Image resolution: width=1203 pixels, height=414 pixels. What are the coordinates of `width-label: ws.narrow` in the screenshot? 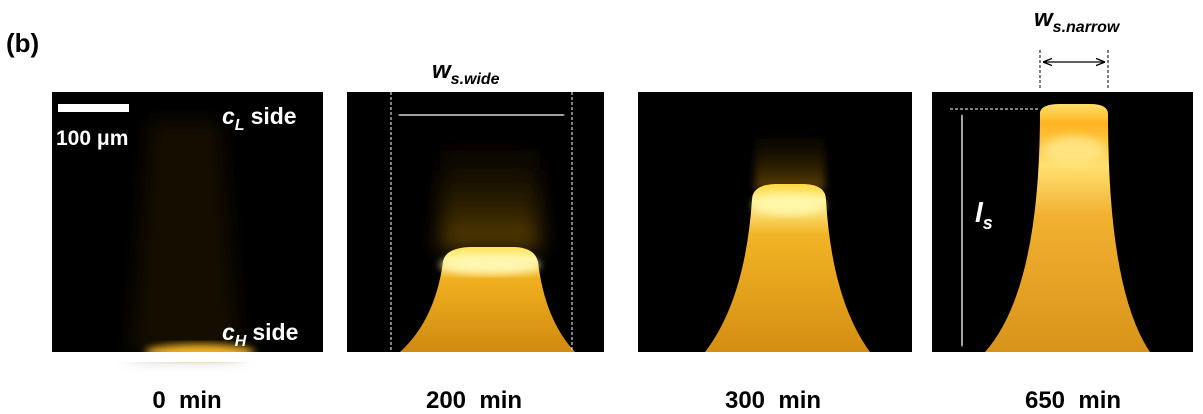 It's located at (1077, 20).